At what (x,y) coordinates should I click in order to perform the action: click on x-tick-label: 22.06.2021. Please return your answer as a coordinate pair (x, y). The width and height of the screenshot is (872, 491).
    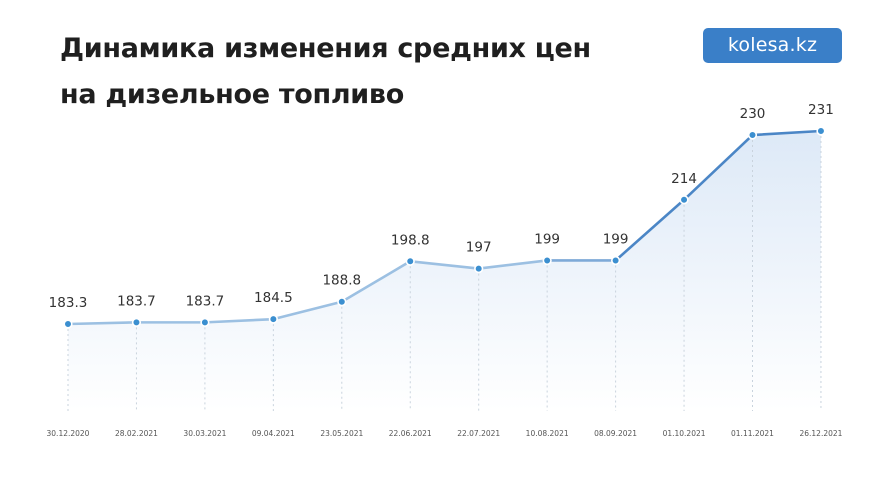
    Looking at the image, I should click on (410, 433).